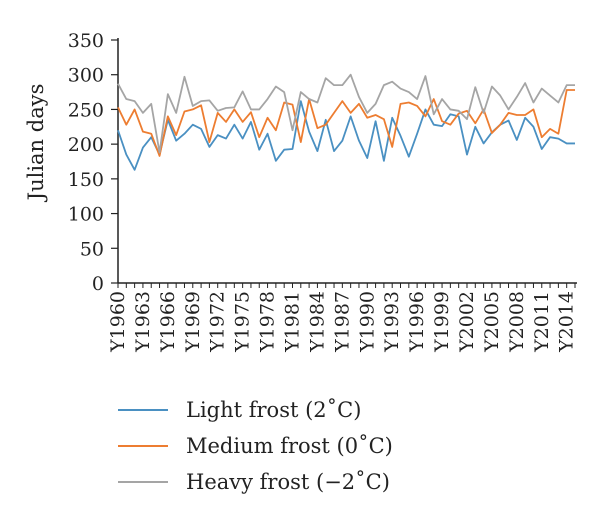  Describe the element at coordinates (289, 446) in the screenshot. I see `legend-label: Medium frost (0˚C)` at that location.